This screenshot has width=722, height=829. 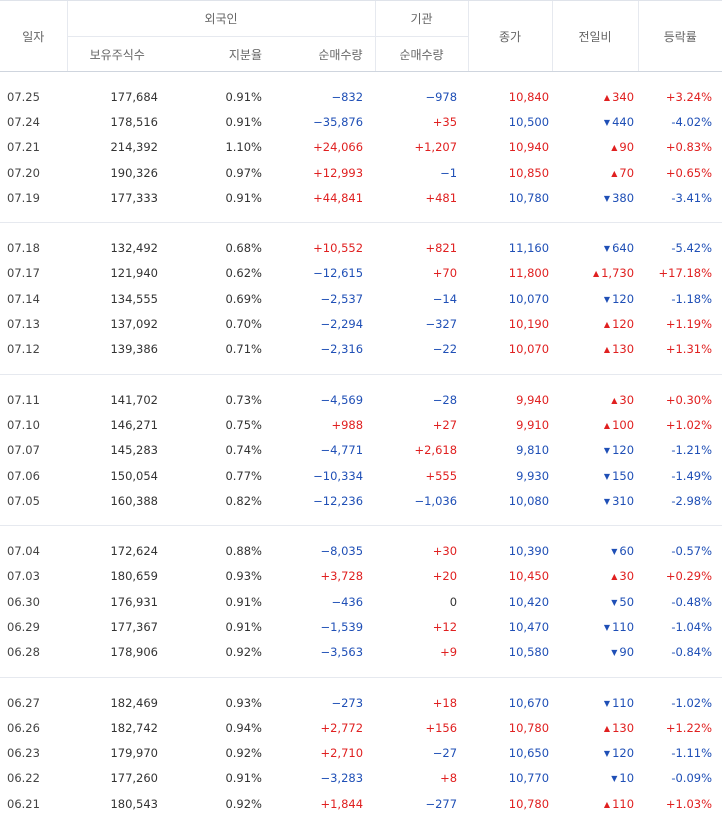 I want to click on cell-rate: -0.57%, so click(x=692, y=551).